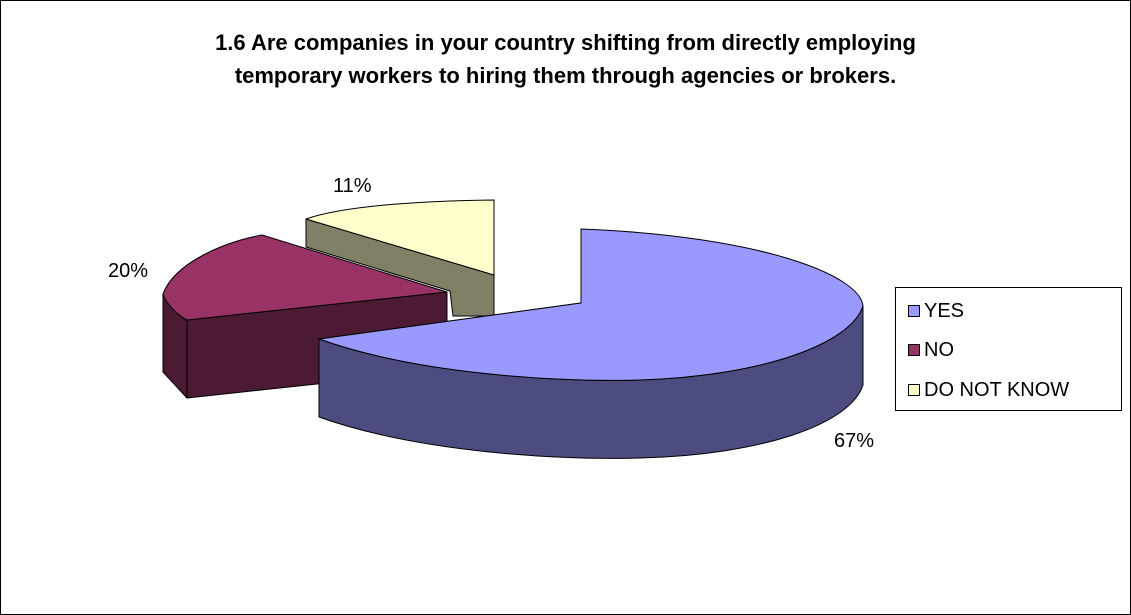  Describe the element at coordinates (914, 390) in the screenshot. I see `legend-swatch-do-not-know` at that location.